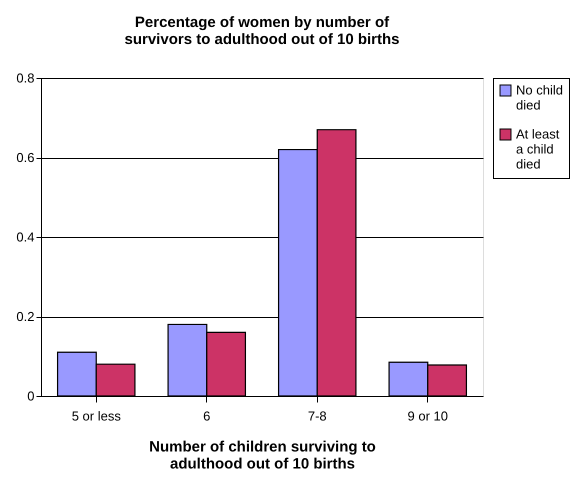  What do you see at coordinates (30, 396) in the screenshot?
I see `y-tick-label: 0` at bounding box center [30, 396].